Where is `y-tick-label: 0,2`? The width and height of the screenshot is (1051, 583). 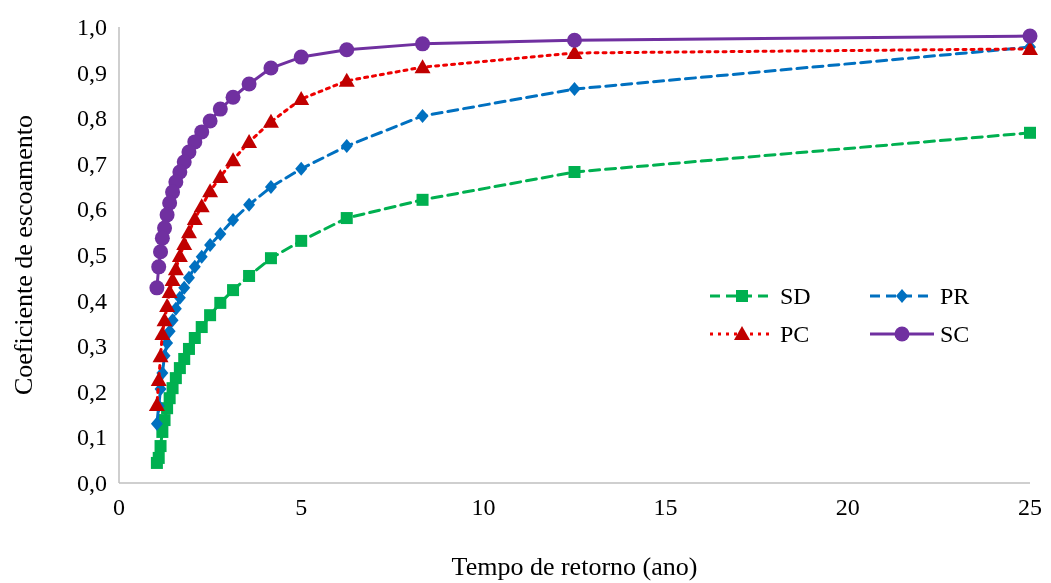 y-tick-label: 0,2 is located at coordinates (92, 391).